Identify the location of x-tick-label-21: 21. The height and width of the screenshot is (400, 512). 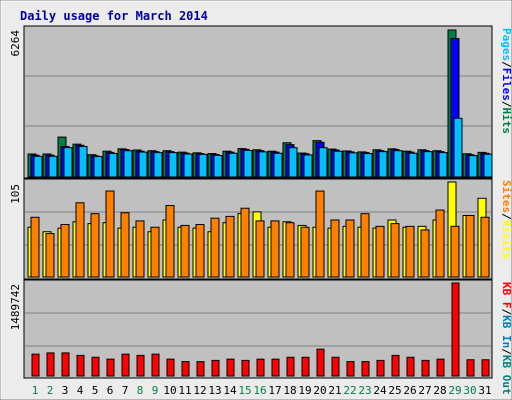
(334, 390).